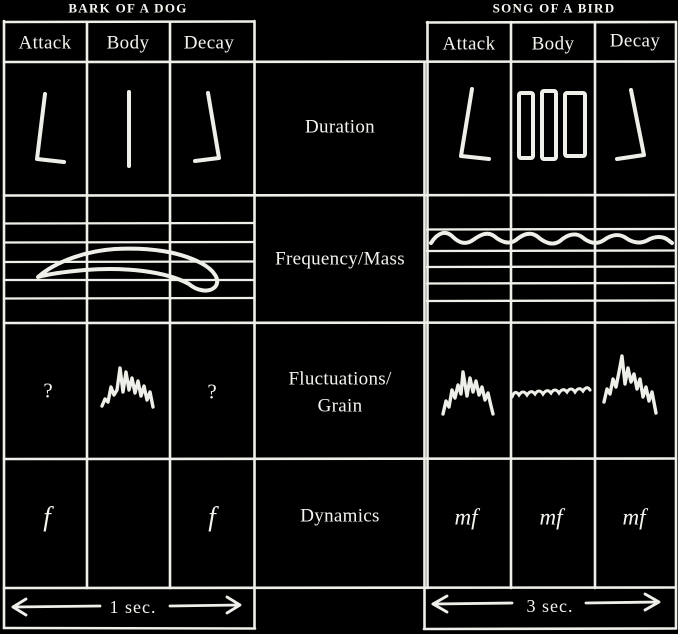  I want to click on dog-header-attack: Attack, so click(45, 43).